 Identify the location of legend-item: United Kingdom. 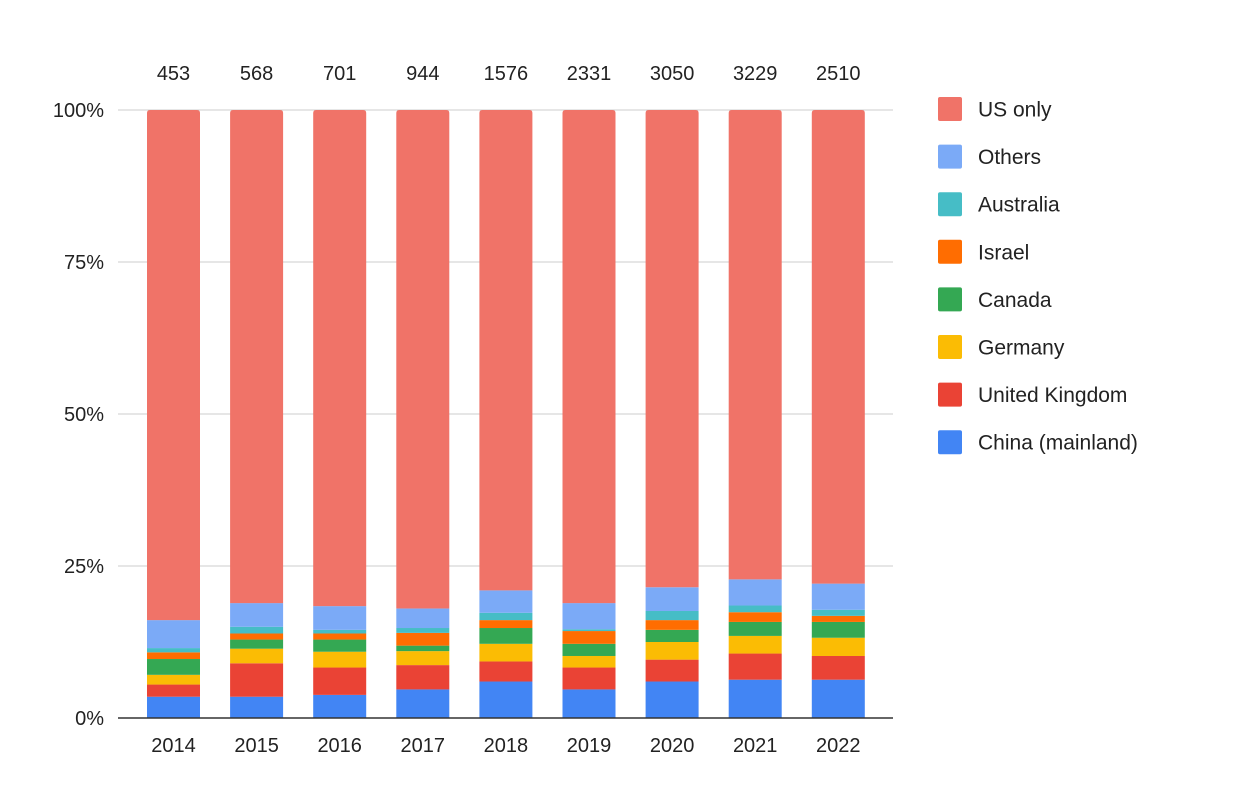
(1032, 394).